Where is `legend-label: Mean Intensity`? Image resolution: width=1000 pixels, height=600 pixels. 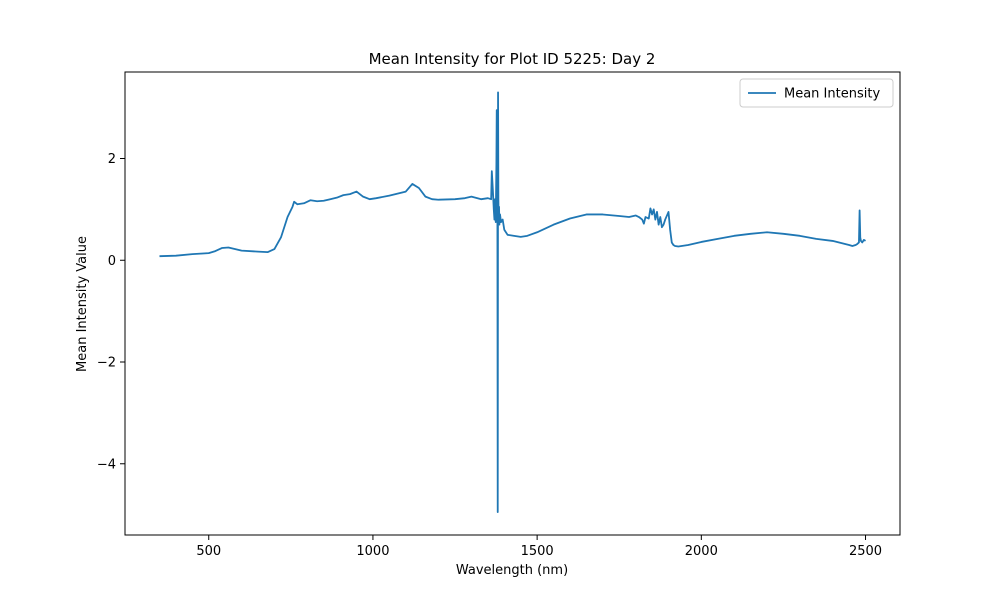
legend-label: Mean Intensity is located at coordinates (832, 94).